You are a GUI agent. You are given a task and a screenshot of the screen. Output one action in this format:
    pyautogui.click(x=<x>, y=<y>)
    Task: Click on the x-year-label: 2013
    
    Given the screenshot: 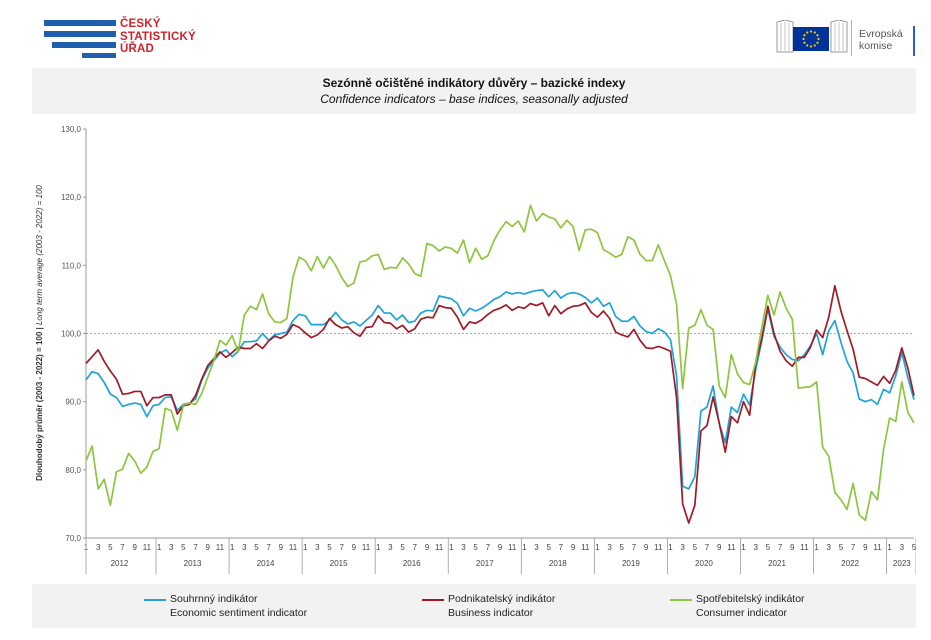 What is the action you would take?
    pyautogui.click(x=193, y=563)
    